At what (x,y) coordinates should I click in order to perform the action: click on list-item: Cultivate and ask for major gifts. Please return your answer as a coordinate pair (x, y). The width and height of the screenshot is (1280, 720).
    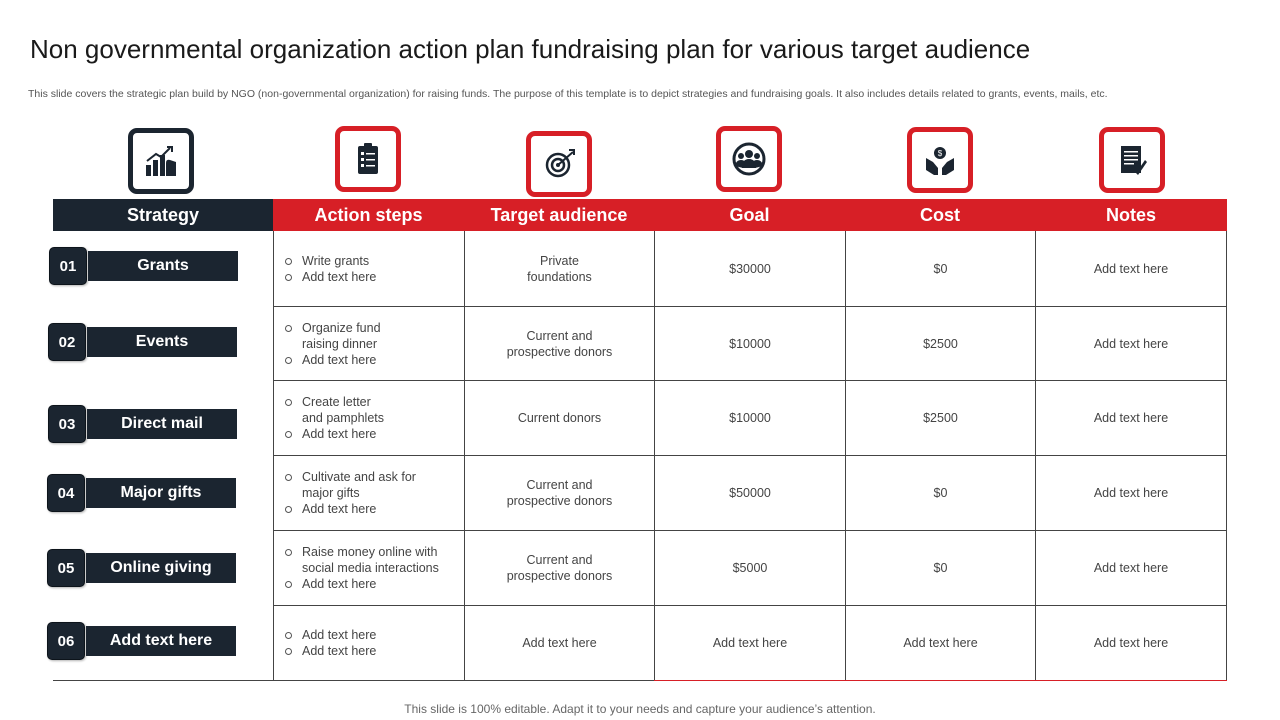
    Looking at the image, I should click on (350, 485).